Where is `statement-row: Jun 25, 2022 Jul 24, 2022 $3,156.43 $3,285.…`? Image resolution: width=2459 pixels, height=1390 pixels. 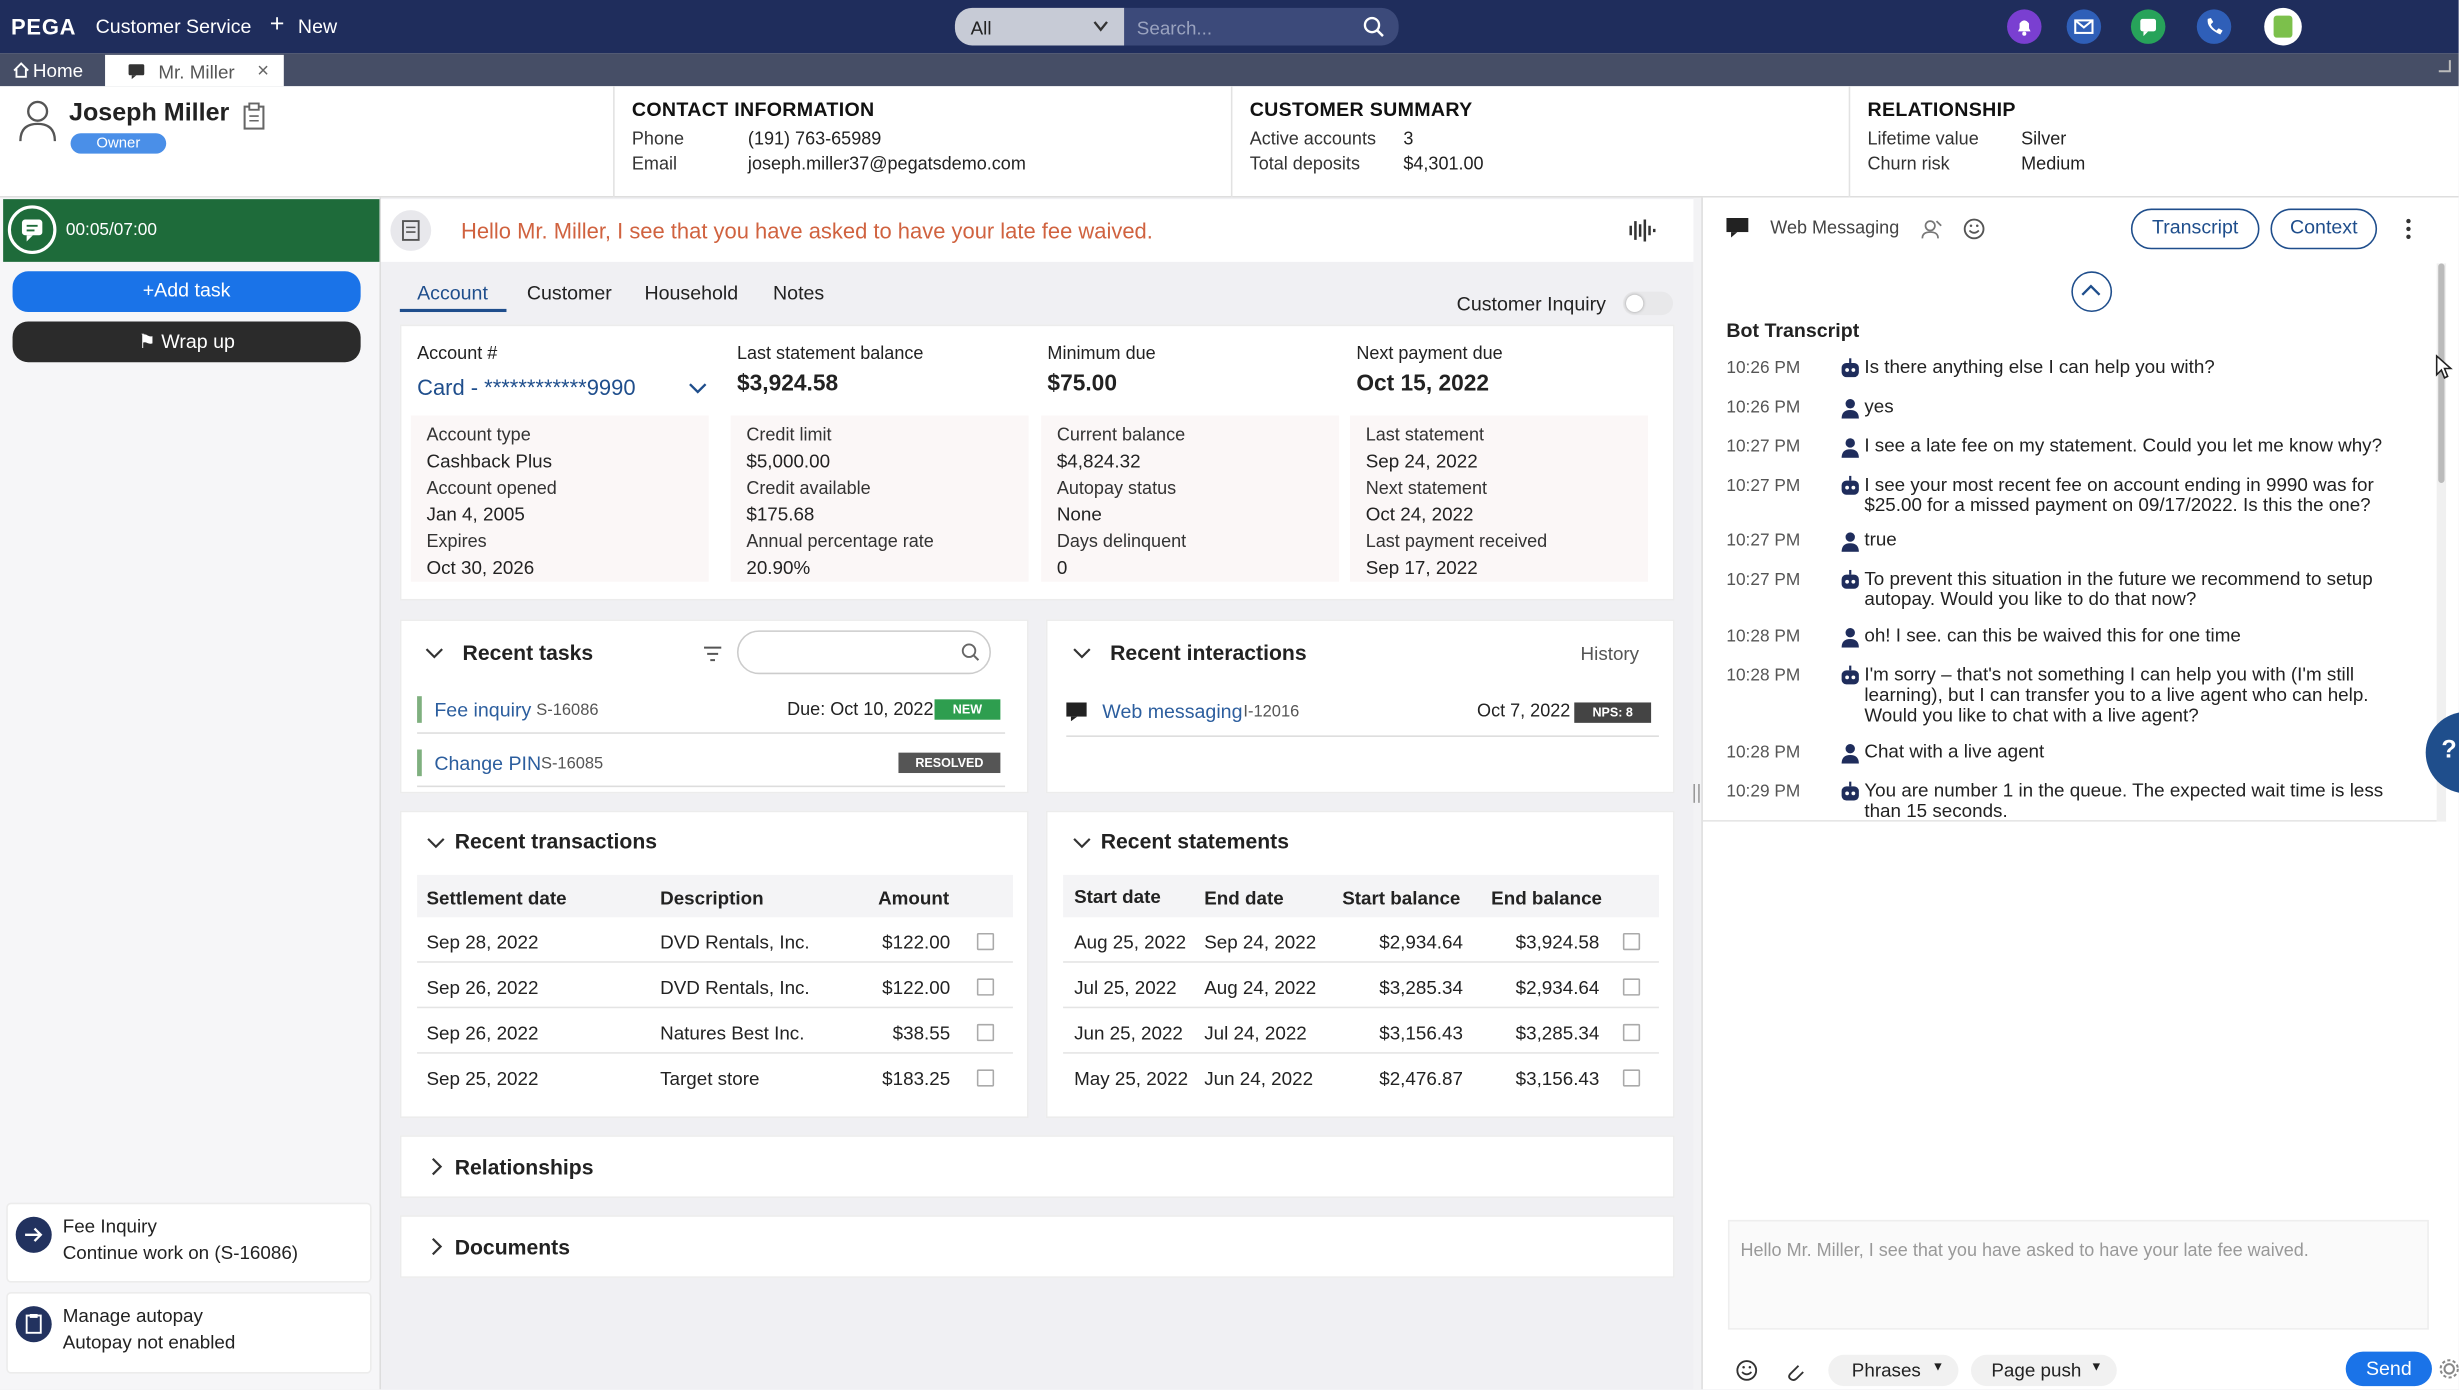 statement-row: Jun 25, 2022 Jul 24, 2022 $3,156.43 $3,285.… is located at coordinates (1361, 1031).